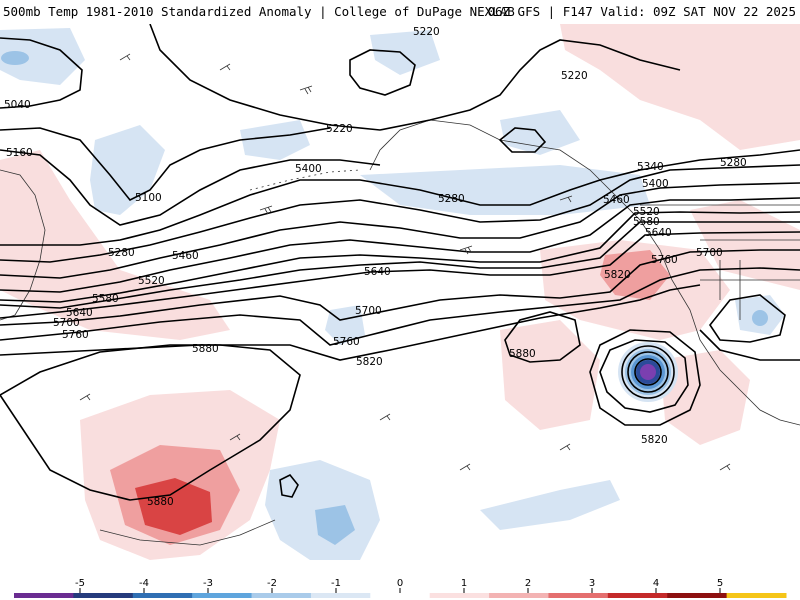  What do you see at coordinates (464, 583) in the screenshot?
I see `colorbar-tick-label: 1` at bounding box center [464, 583].